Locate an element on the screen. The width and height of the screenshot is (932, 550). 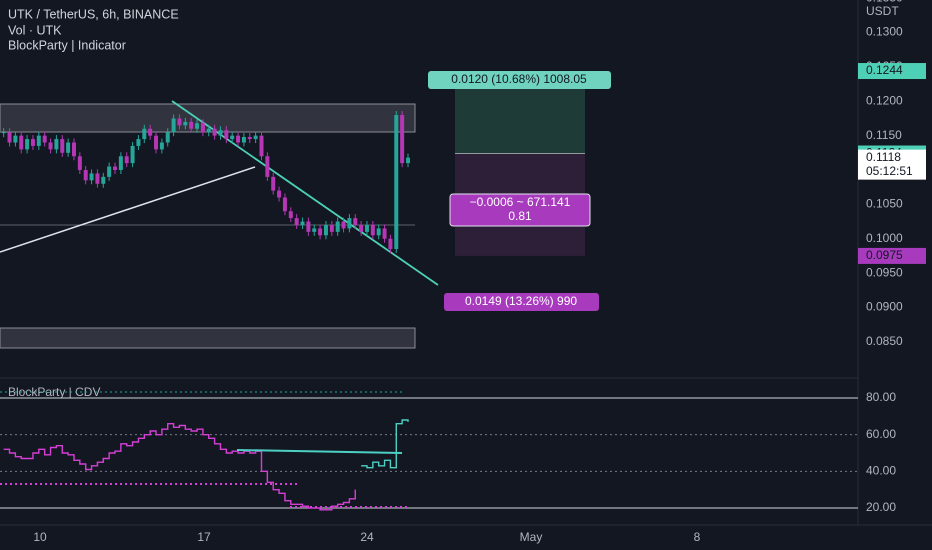
y-tick-label: 20.00 is located at coordinates (881, 507).